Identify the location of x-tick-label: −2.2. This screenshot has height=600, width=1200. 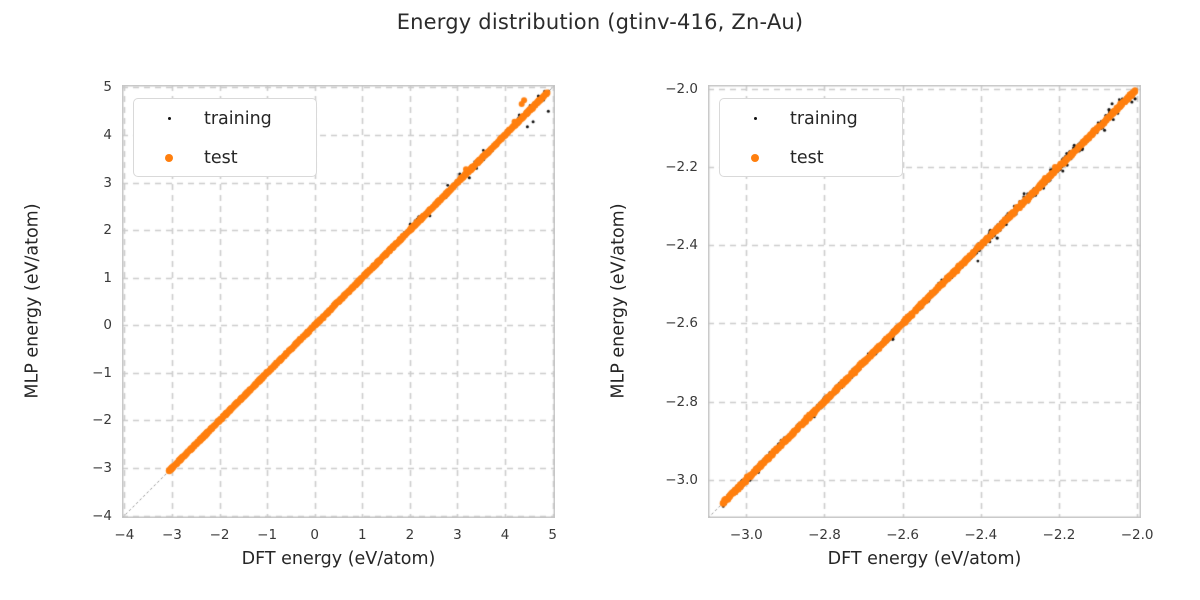
(1059, 535).